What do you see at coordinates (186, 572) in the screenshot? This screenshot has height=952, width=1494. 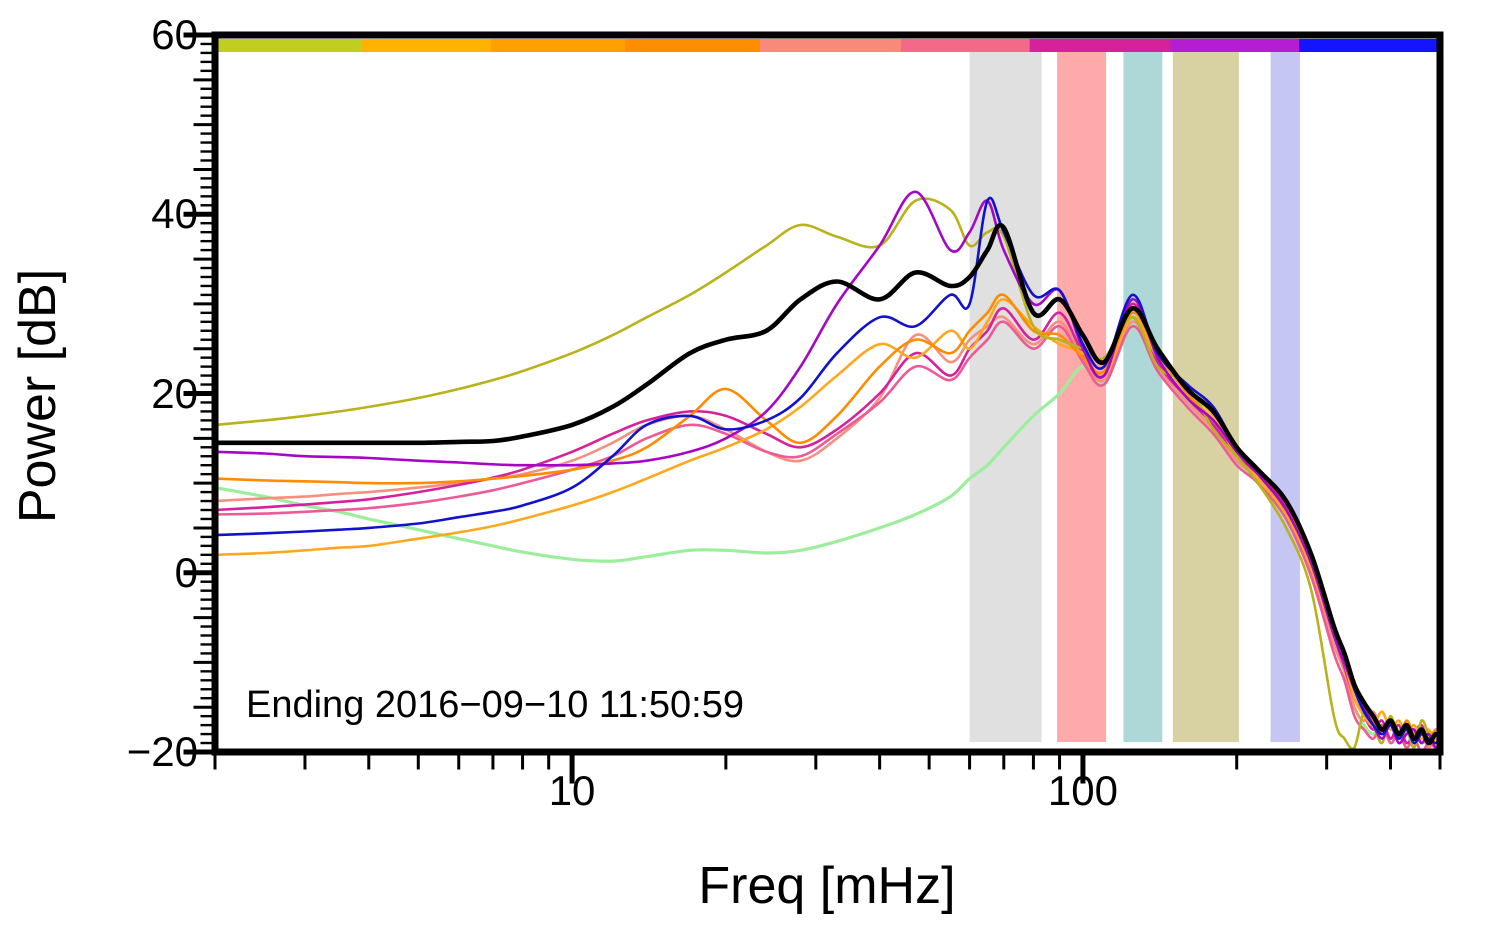 I see `y-tick-label: 0` at bounding box center [186, 572].